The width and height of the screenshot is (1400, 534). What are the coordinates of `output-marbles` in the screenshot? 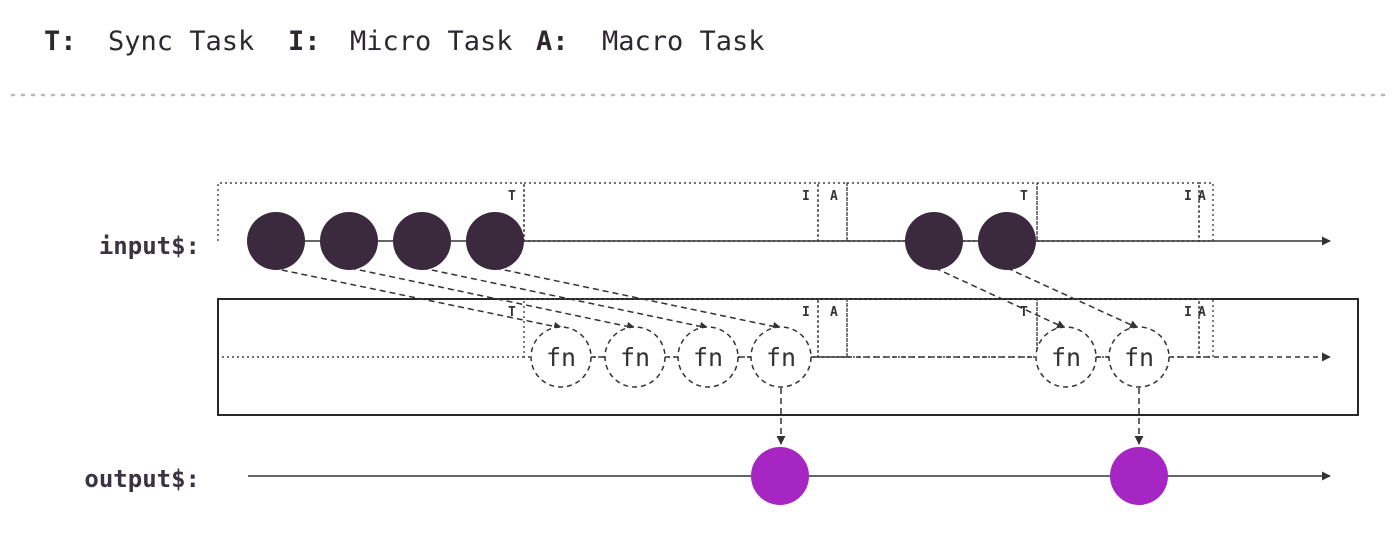 It's located at (959, 476).